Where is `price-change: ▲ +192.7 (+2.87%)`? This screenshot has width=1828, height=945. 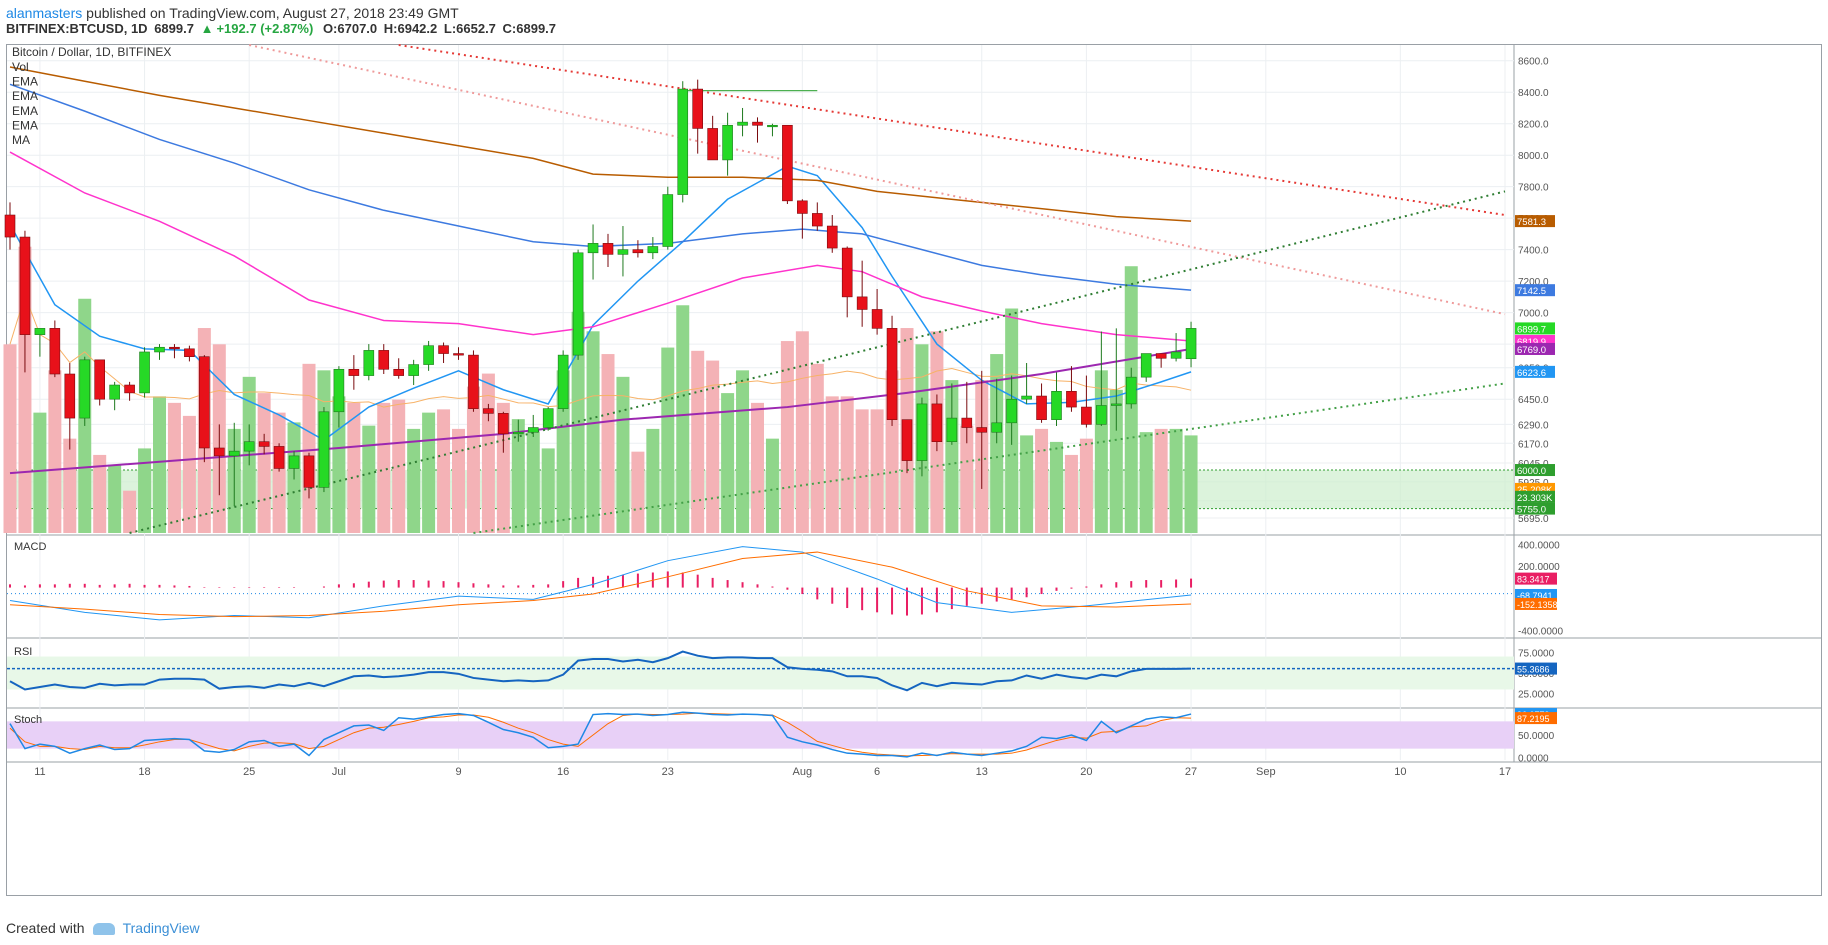
price-change: ▲ +192.7 (+2.87%) is located at coordinates (259, 28).